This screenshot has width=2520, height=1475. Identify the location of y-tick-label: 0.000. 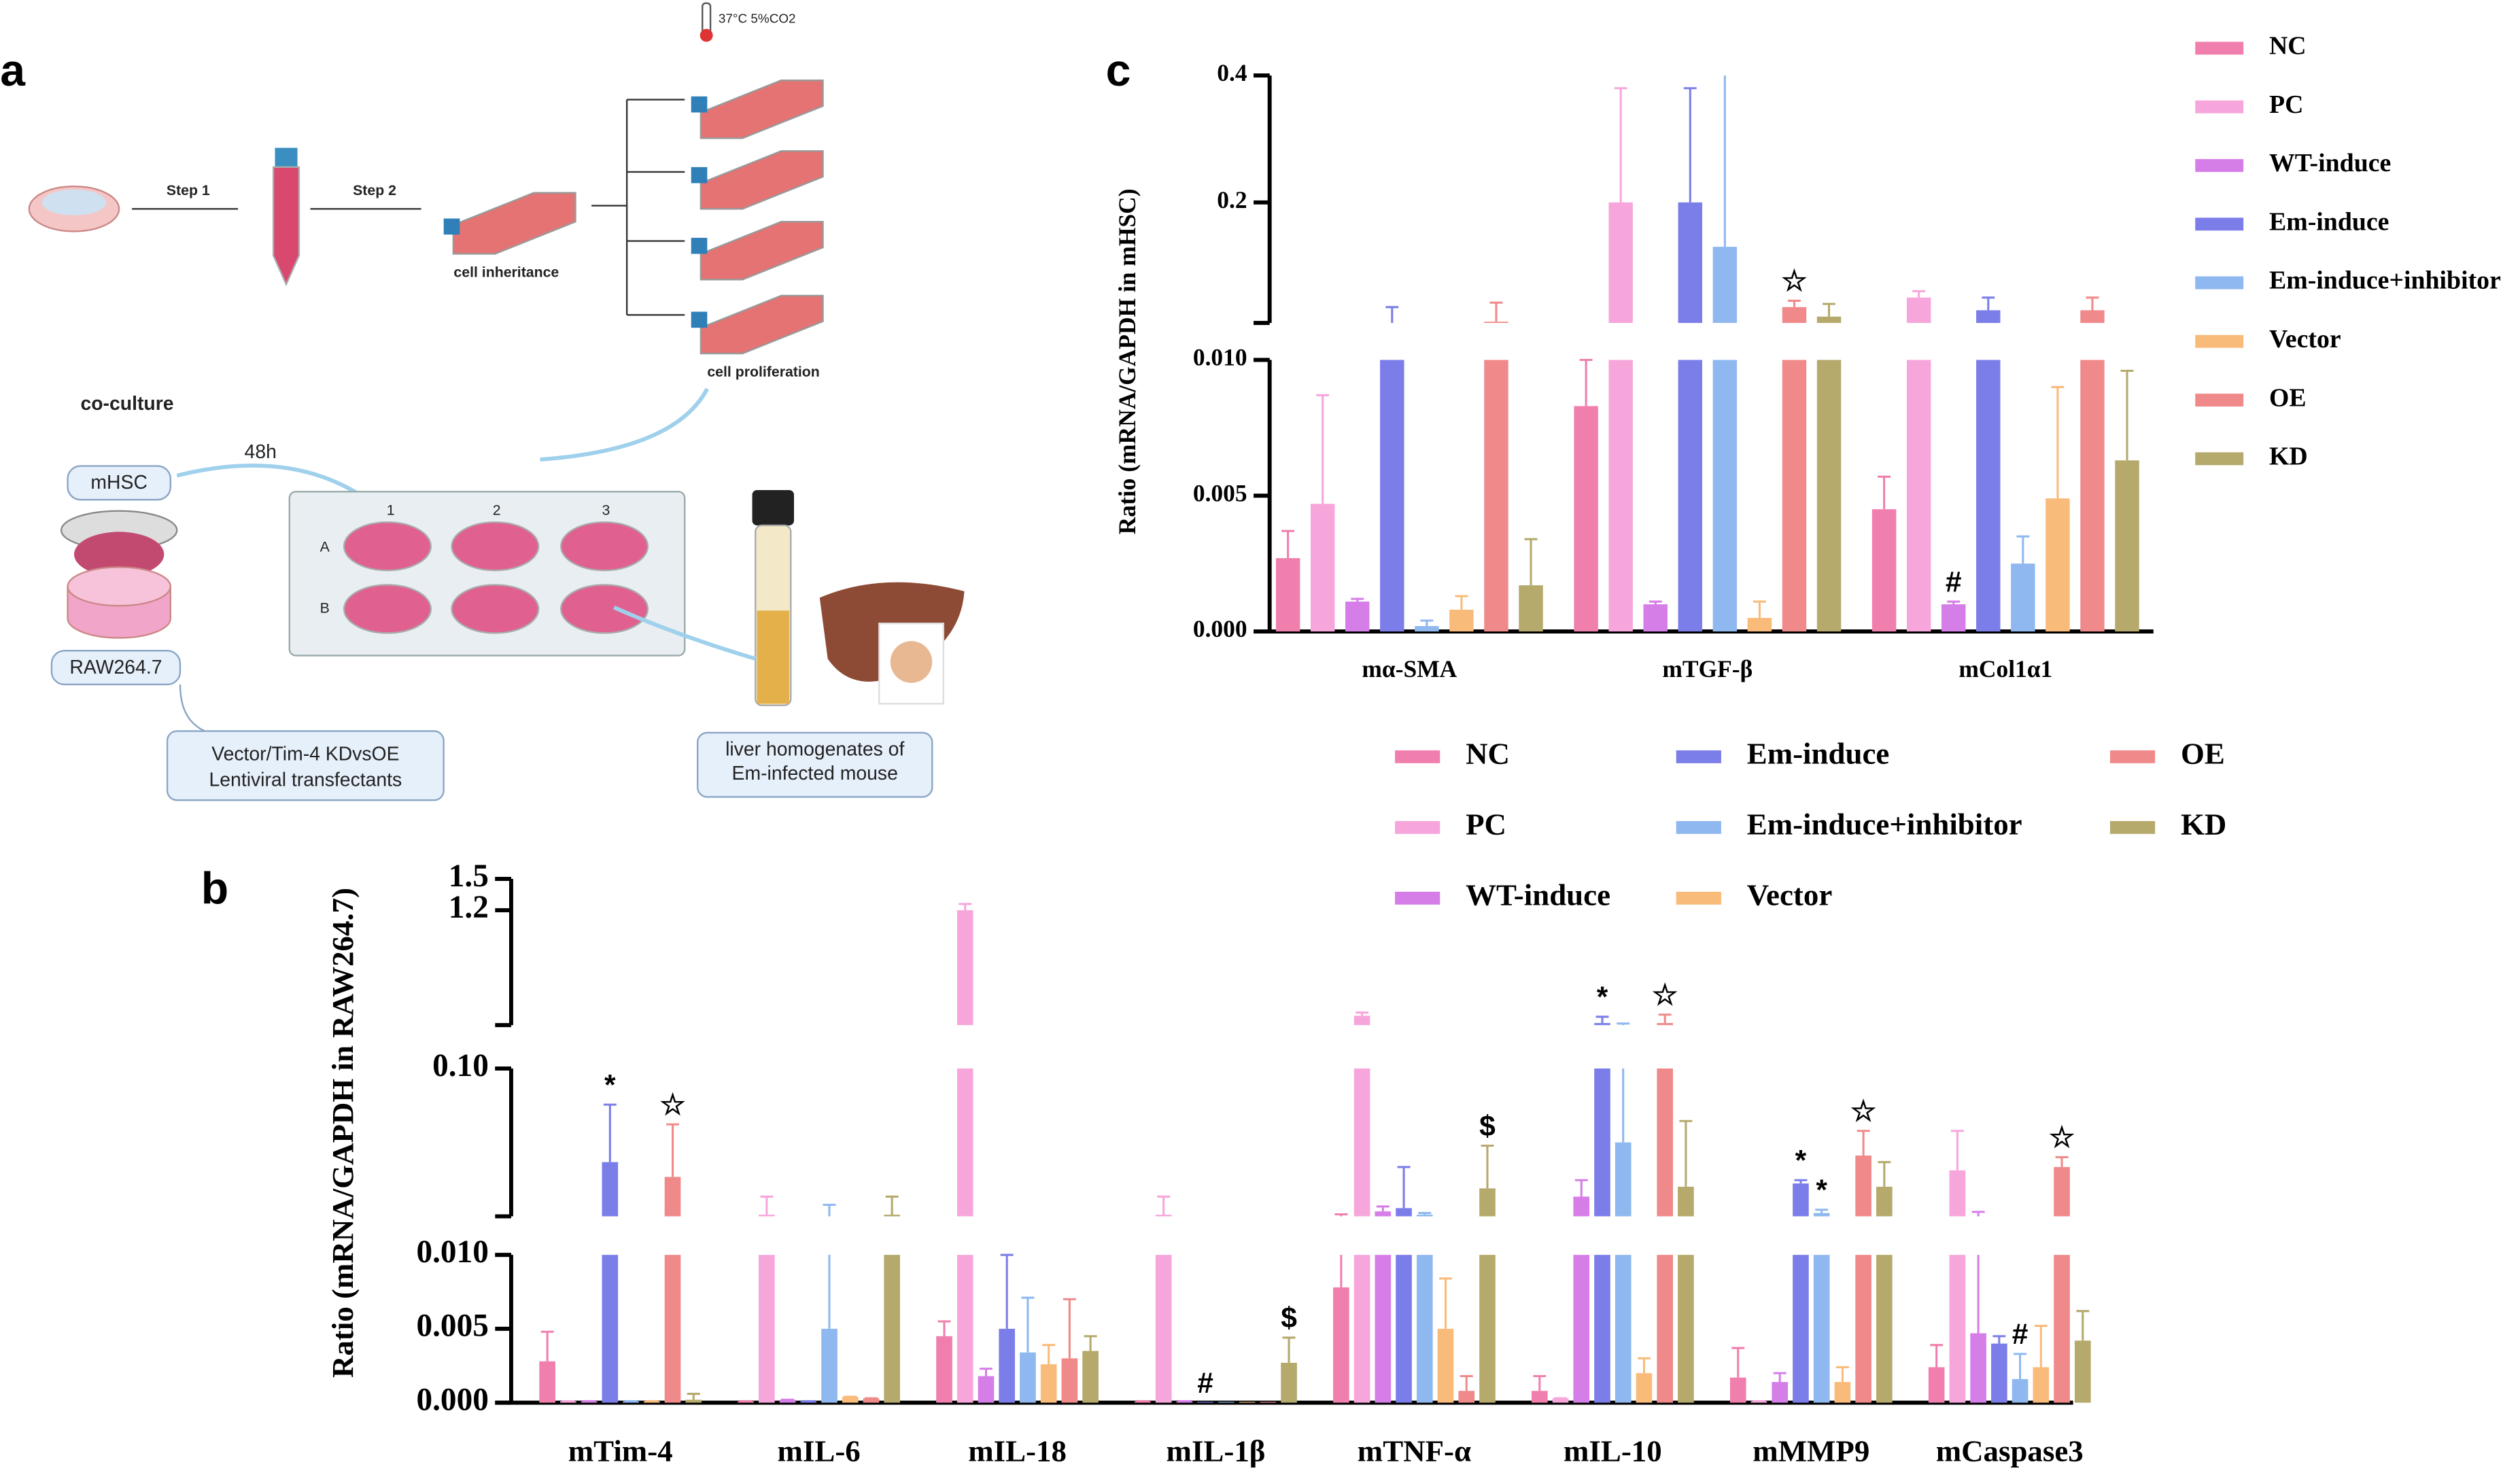
(453, 1399).